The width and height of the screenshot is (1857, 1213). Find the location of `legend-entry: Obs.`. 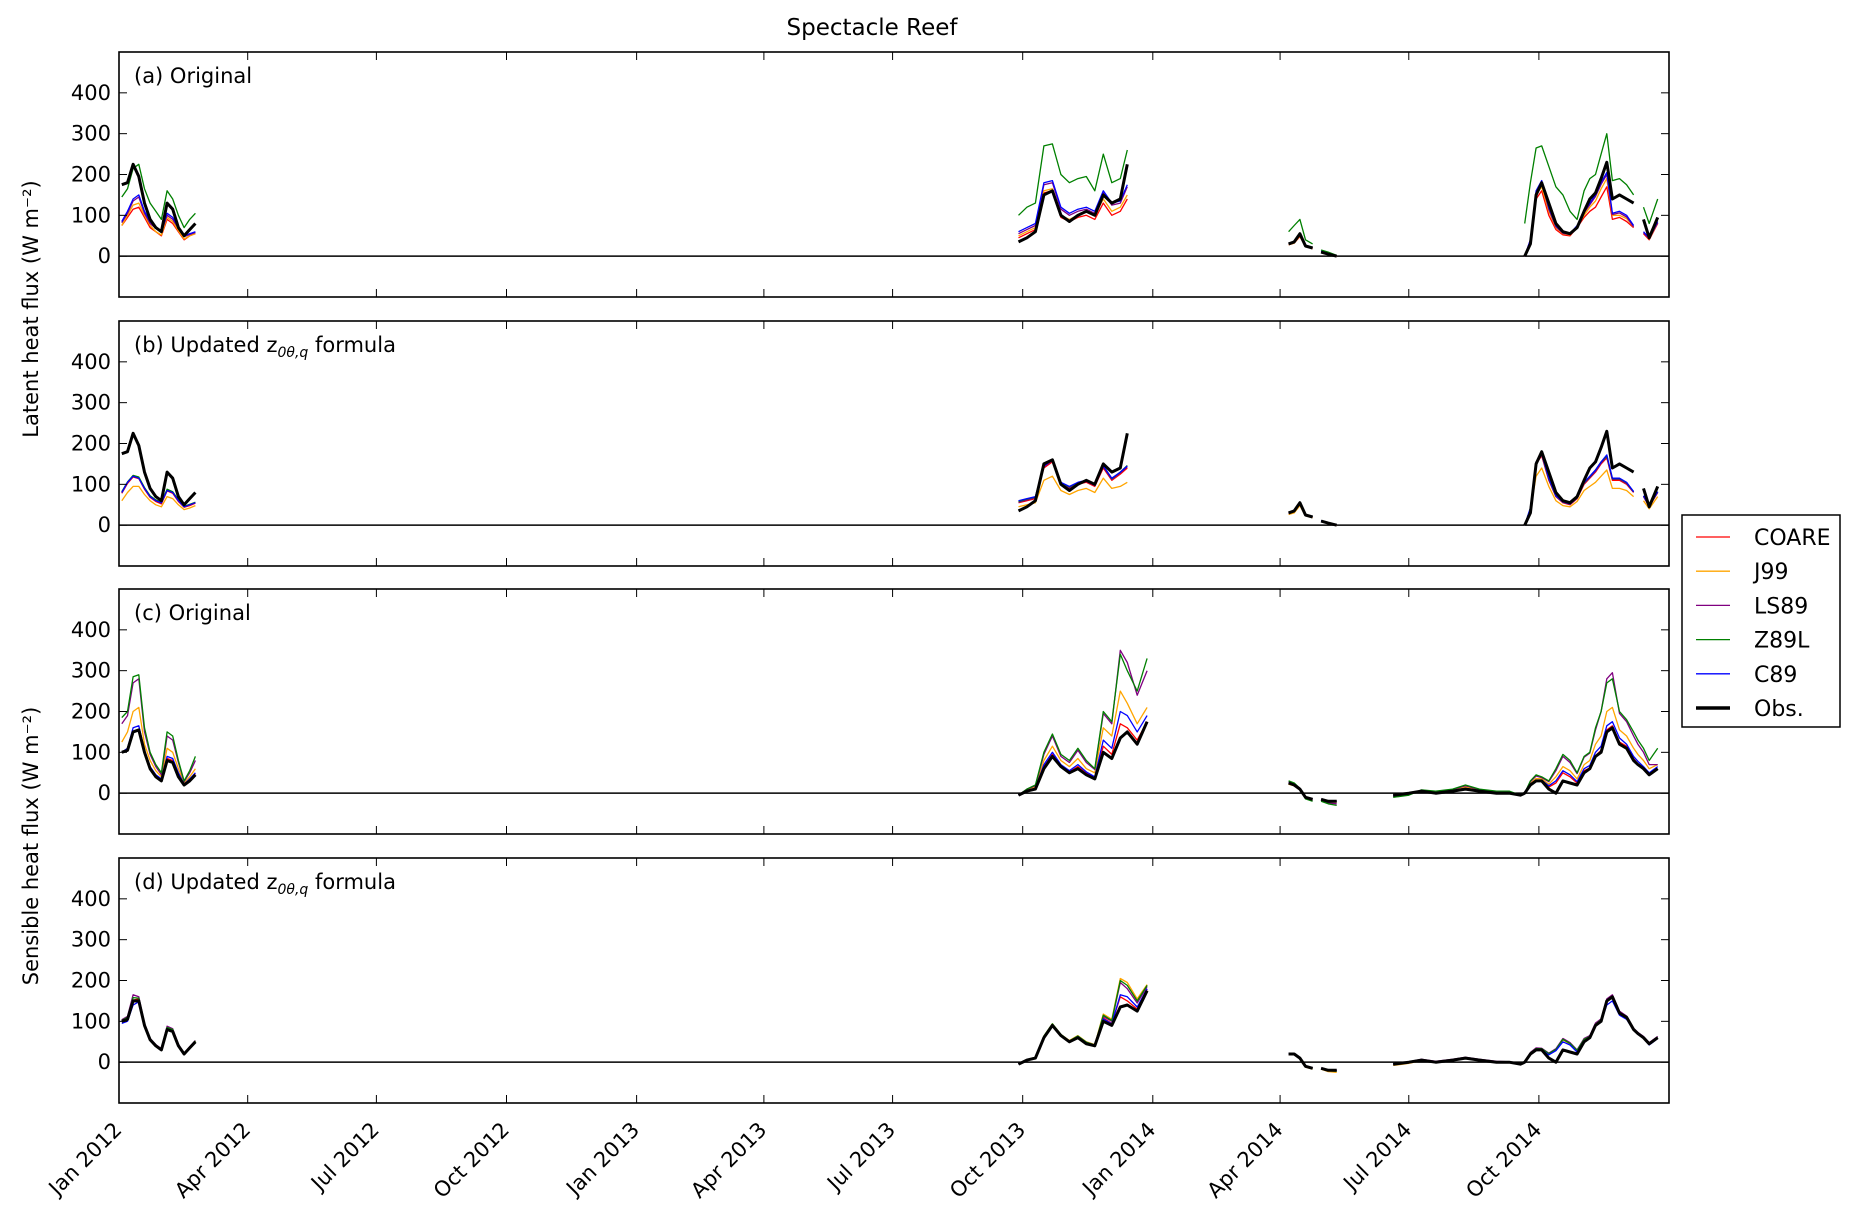

legend-entry: Obs. is located at coordinates (1750, 709).